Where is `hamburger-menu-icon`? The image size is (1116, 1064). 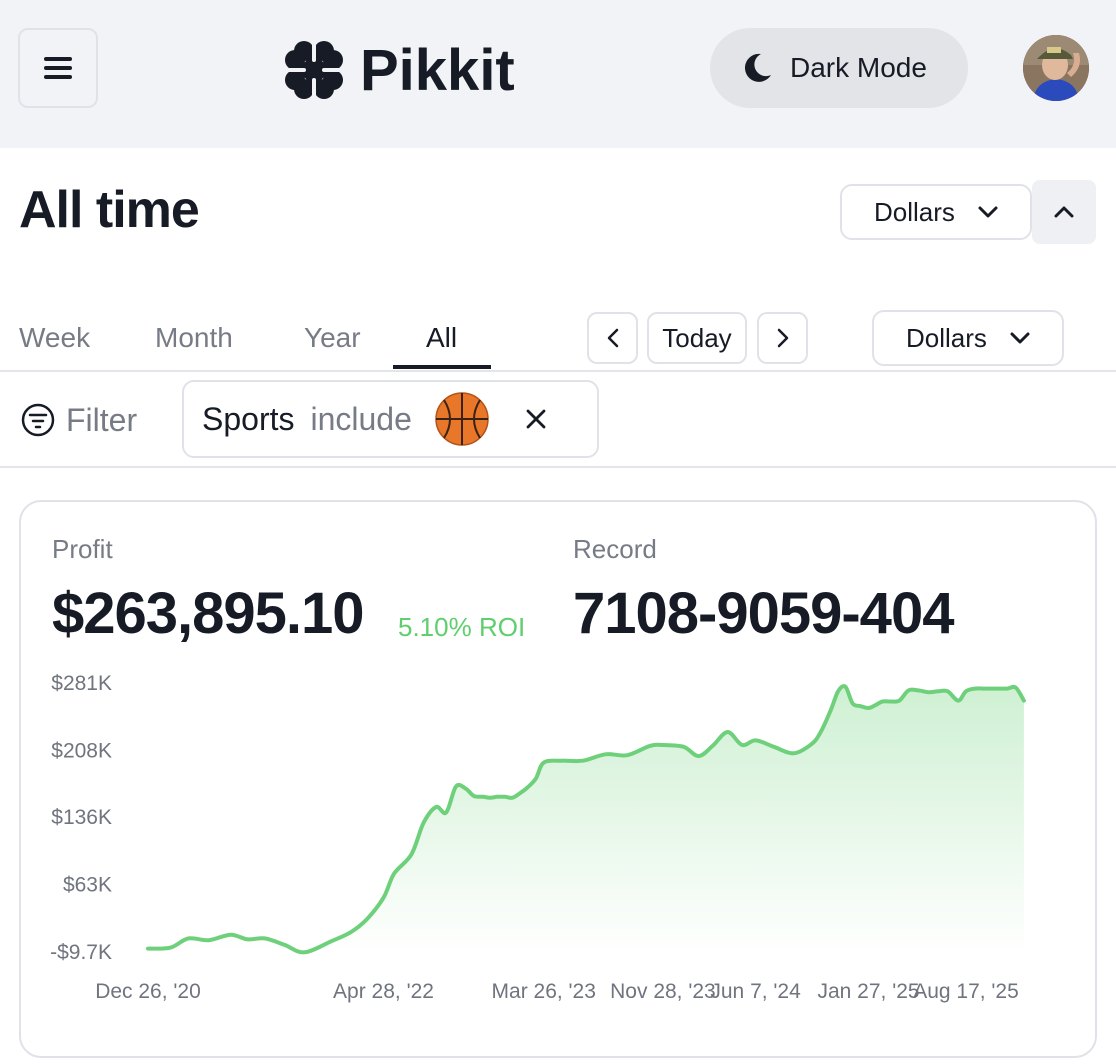 hamburger-menu-icon is located at coordinates (58, 68).